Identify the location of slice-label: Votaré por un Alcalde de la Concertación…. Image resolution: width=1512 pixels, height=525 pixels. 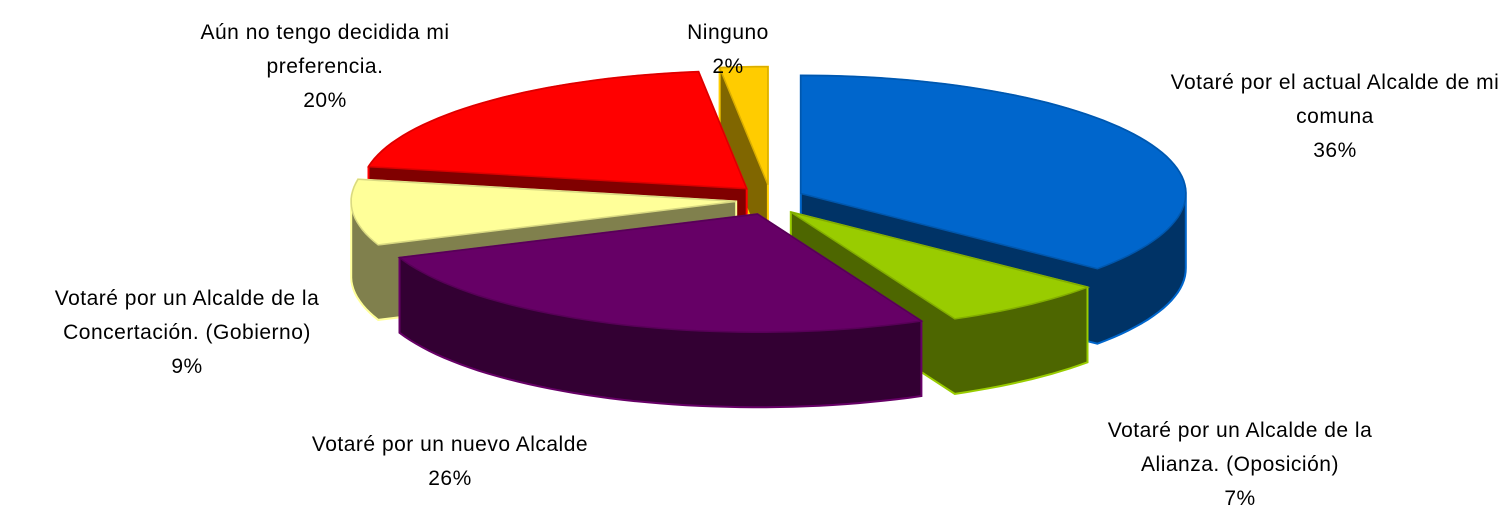
(187, 333).